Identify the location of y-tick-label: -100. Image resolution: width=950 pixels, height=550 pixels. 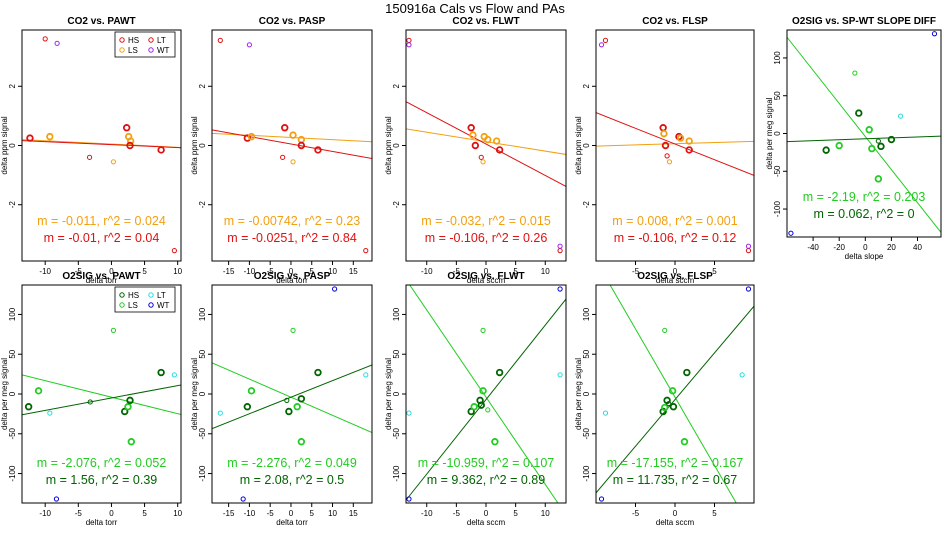
(396, 473).